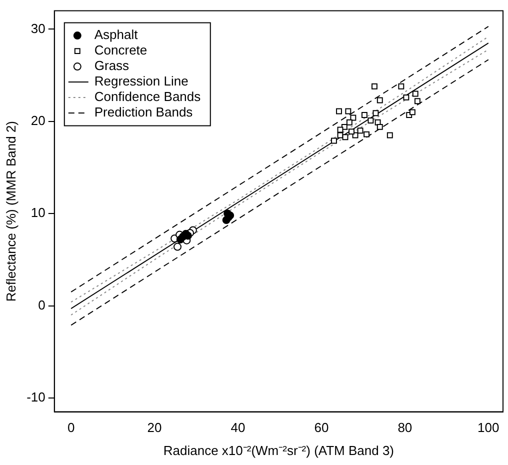 The image size is (508, 465). I want to click on legend-label: Grass, so click(112, 66).